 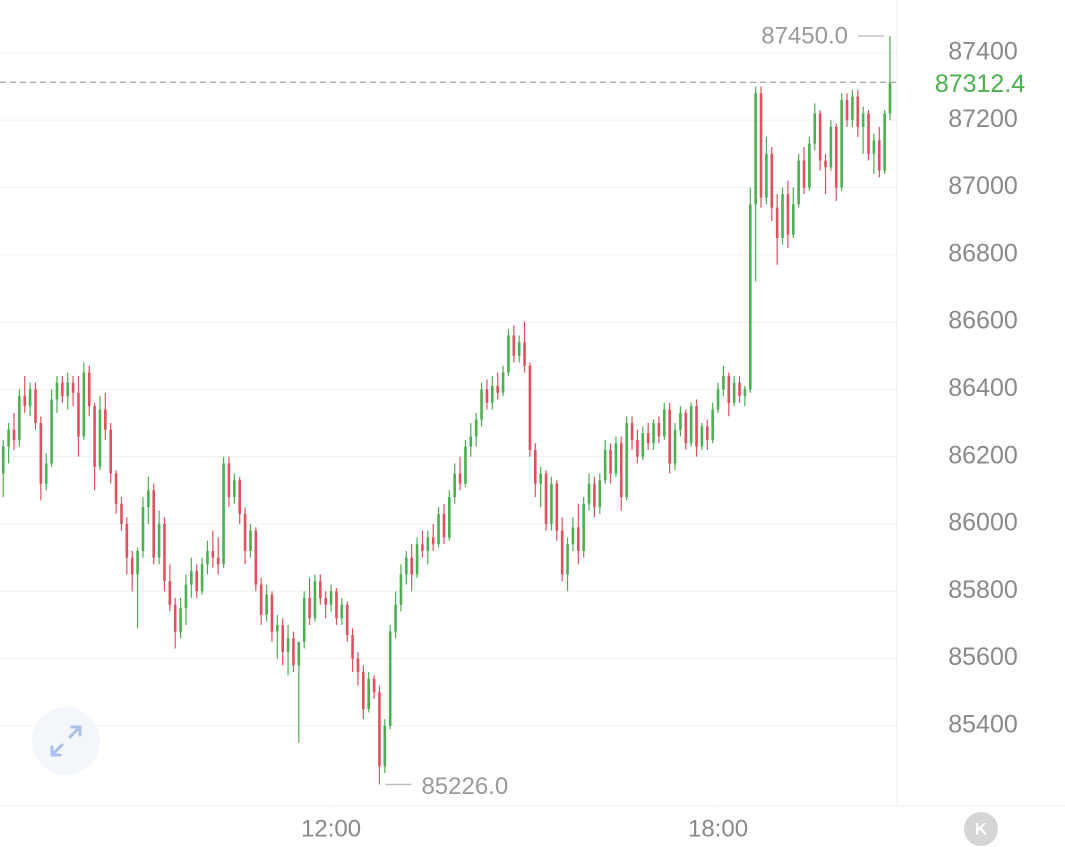 What do you see at coordinates (983, 590) in the screenshot?
I see `y-tick-label: 85800` at bounding box center [983, 590].